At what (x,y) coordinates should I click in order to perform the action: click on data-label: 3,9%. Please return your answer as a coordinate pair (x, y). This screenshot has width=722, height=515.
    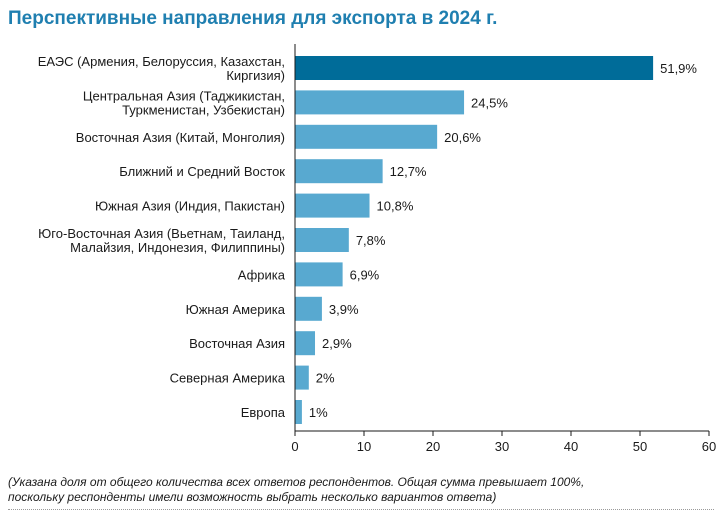
    Looking at the image, I should click on (344, 309).